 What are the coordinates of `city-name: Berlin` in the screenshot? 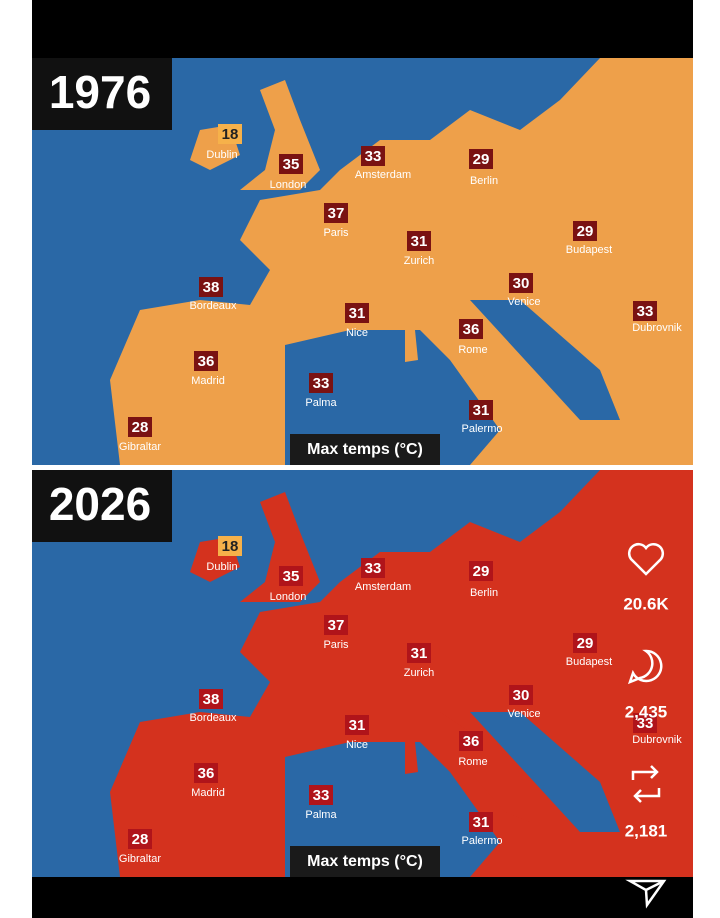 It's located at (484, 181).